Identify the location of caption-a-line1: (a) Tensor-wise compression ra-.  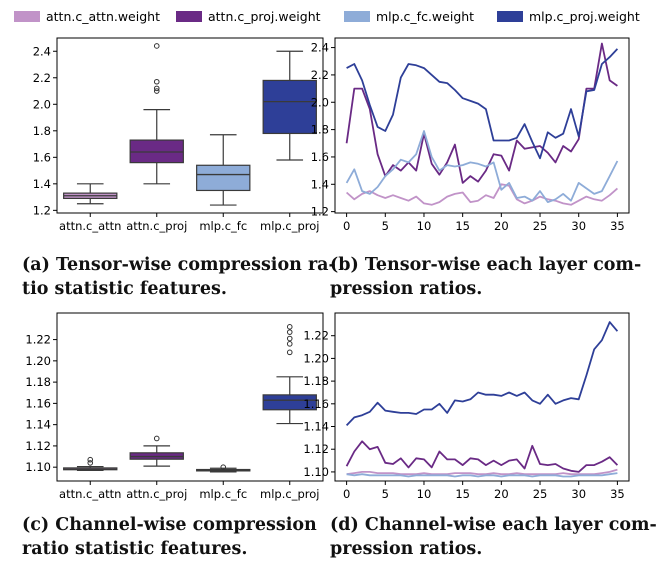
(179, 265).